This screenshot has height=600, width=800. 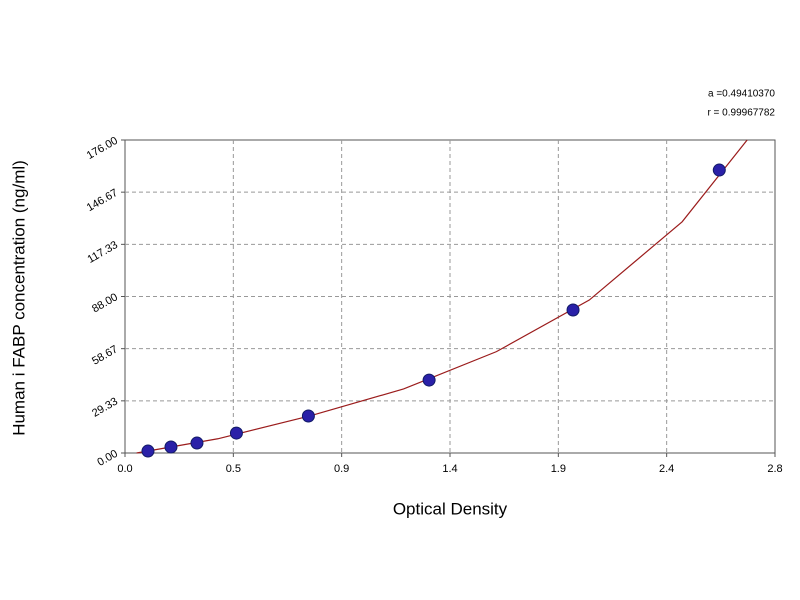 I want to click on x-tick-label: 1.9, so click(x=558, y=469).